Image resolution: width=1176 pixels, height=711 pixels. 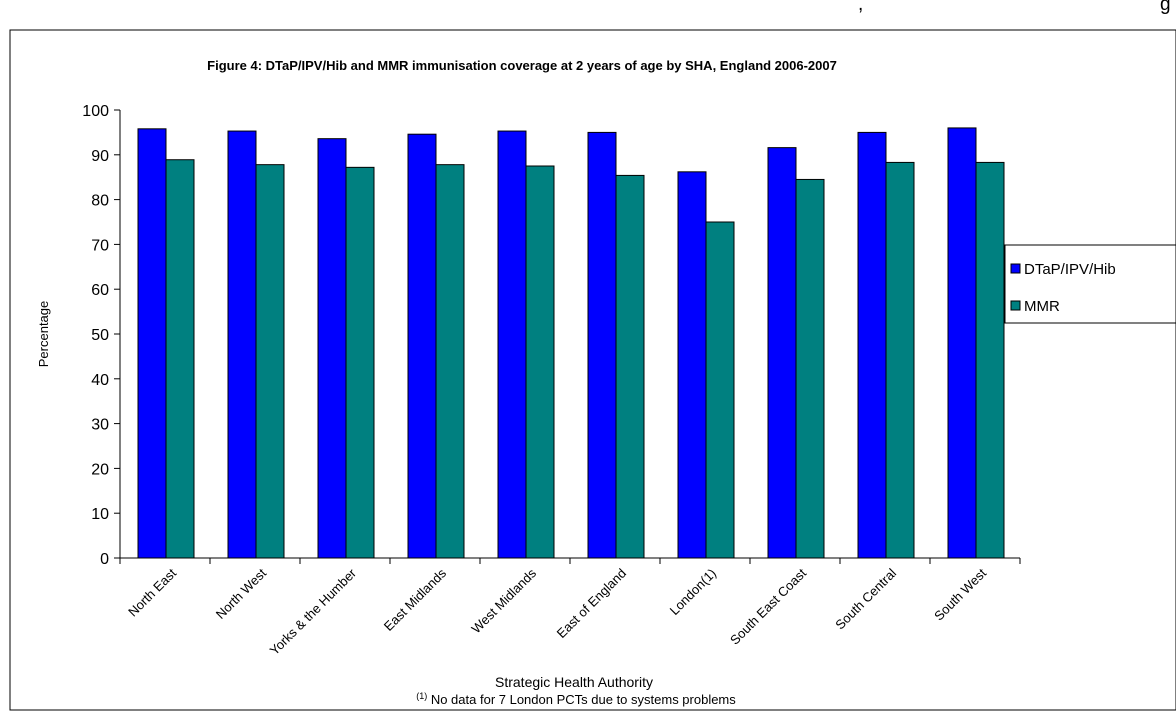 What do you see at coordinates (100, 380) in the screenshot?
I see `y-tick-label: 40` at bounding box center [100, 380].